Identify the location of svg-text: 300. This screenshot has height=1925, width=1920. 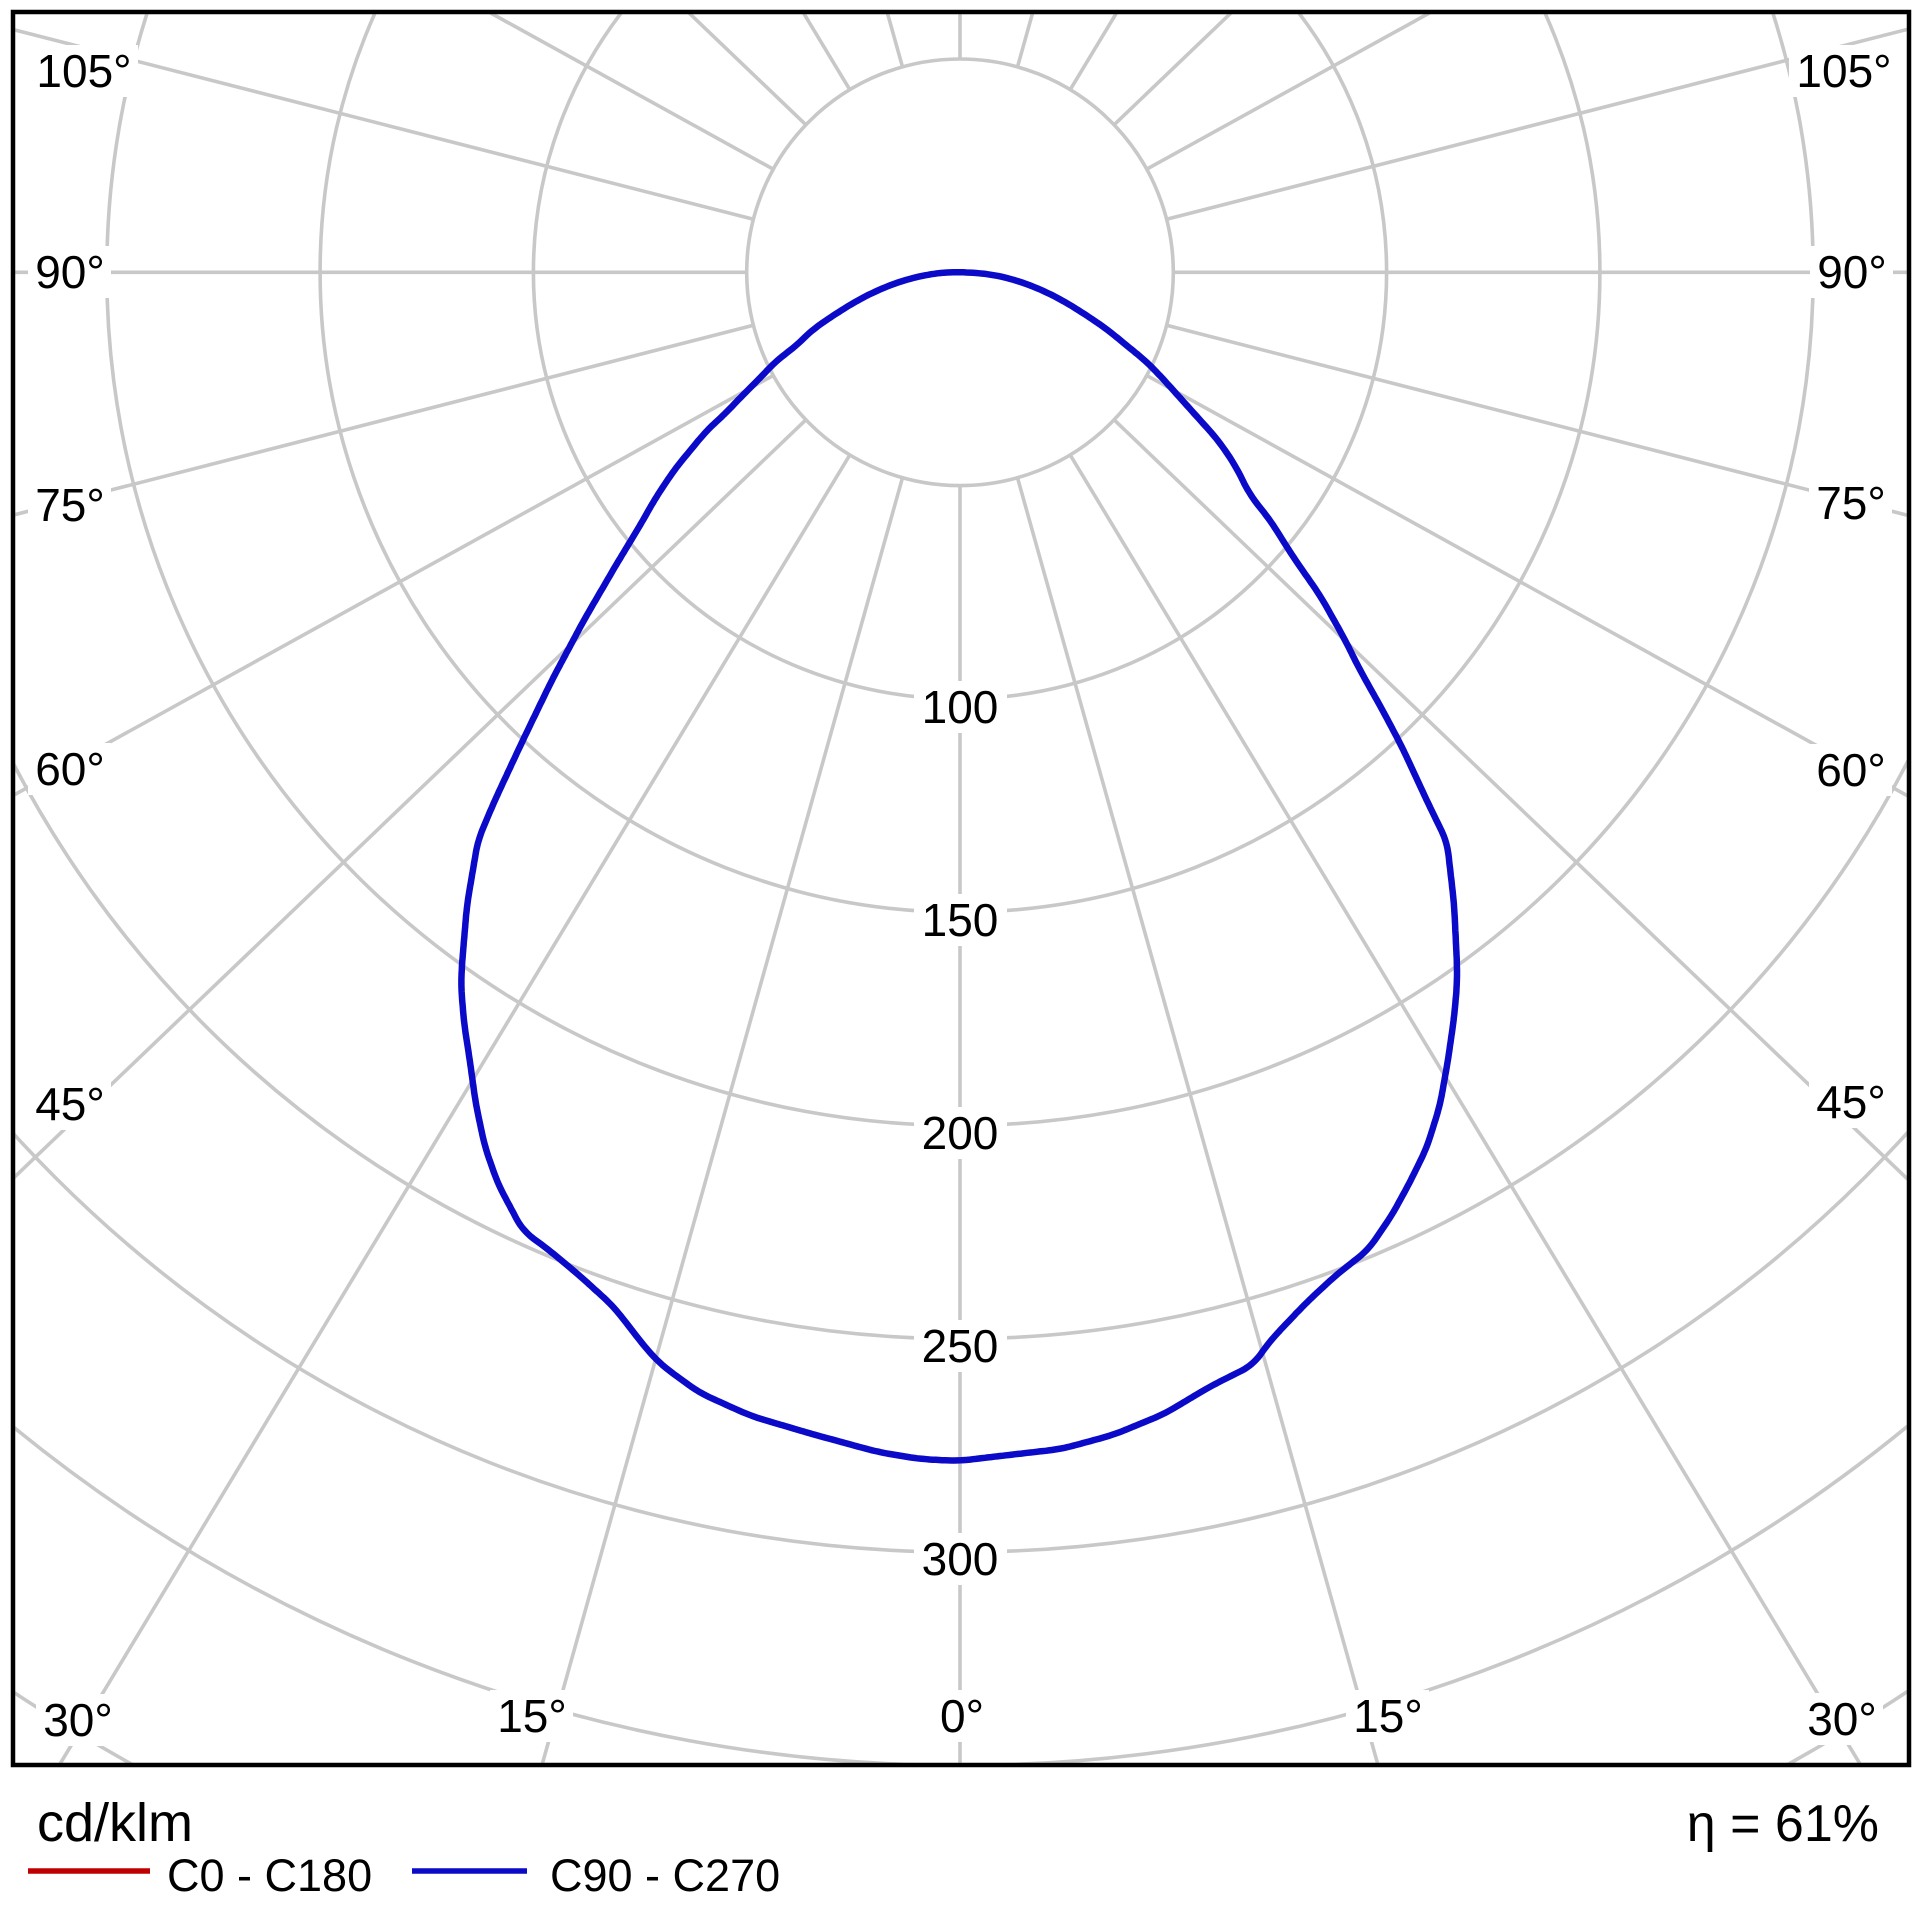
(960, 1559).